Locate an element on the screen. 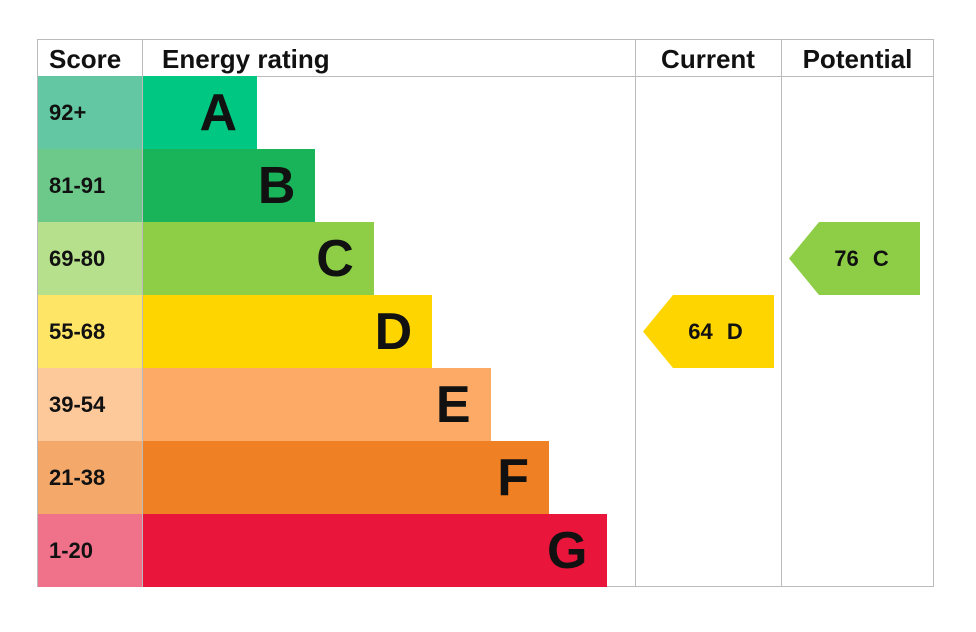 The image size is (976, 632). header-energy-rating: Energy rating is located at coordinates (246, 59).